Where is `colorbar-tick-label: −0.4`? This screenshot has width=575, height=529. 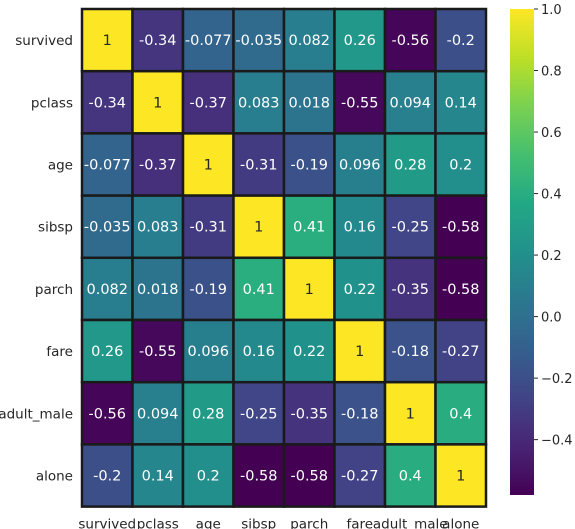 colorbar-tick-label: −0.4 is located at coordinates (557, 441).